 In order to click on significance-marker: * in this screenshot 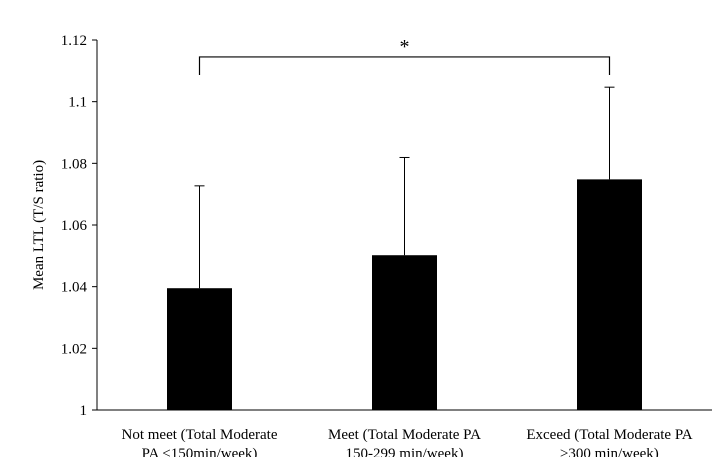, I will do `click(405, 47)`.